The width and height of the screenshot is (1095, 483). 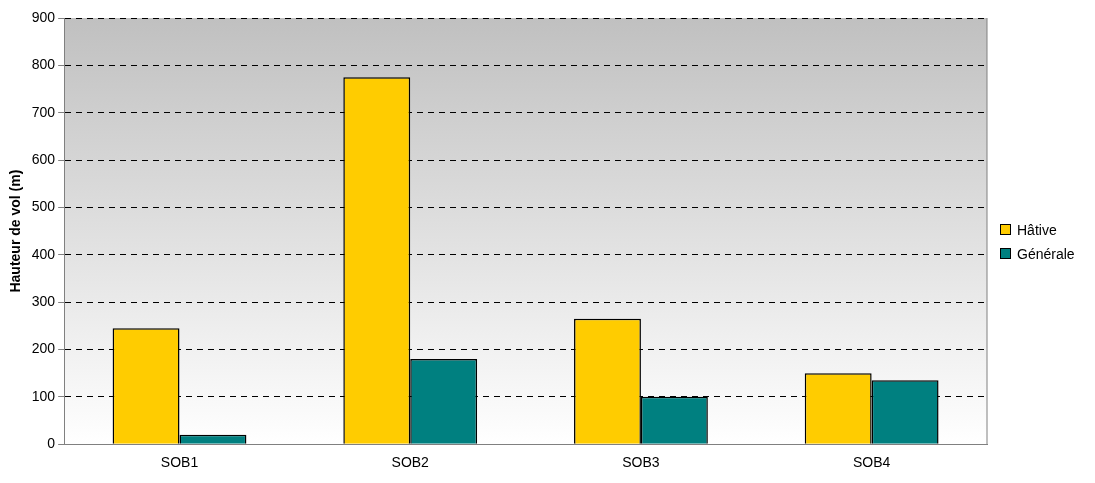 I want to click on x-tick-label: SOB3, so click(x=641, y=462).